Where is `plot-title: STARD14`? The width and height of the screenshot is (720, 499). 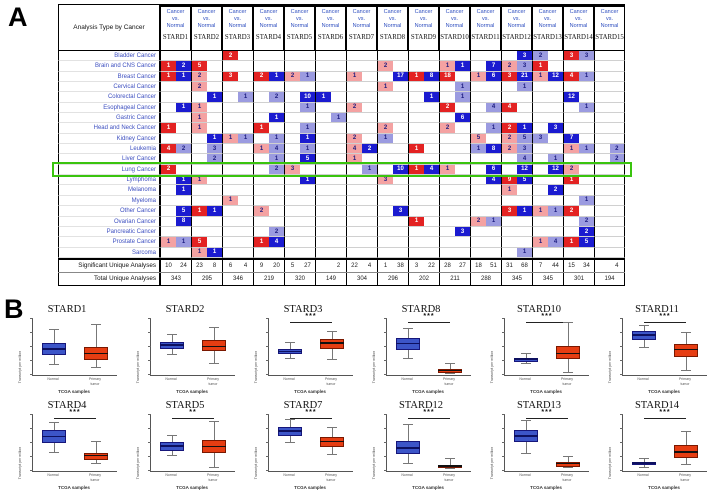
plot-title: STARD14 is located at coordinates (657, 405).